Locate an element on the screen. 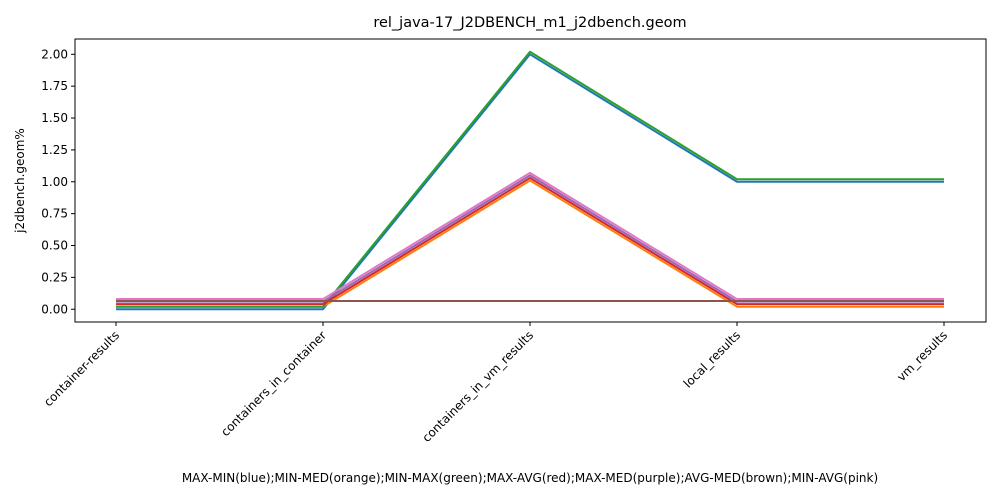 This screenshot has height=500, width=1000. y-axis-label: j2dbench.geom% is located at coordinates (20, 181).